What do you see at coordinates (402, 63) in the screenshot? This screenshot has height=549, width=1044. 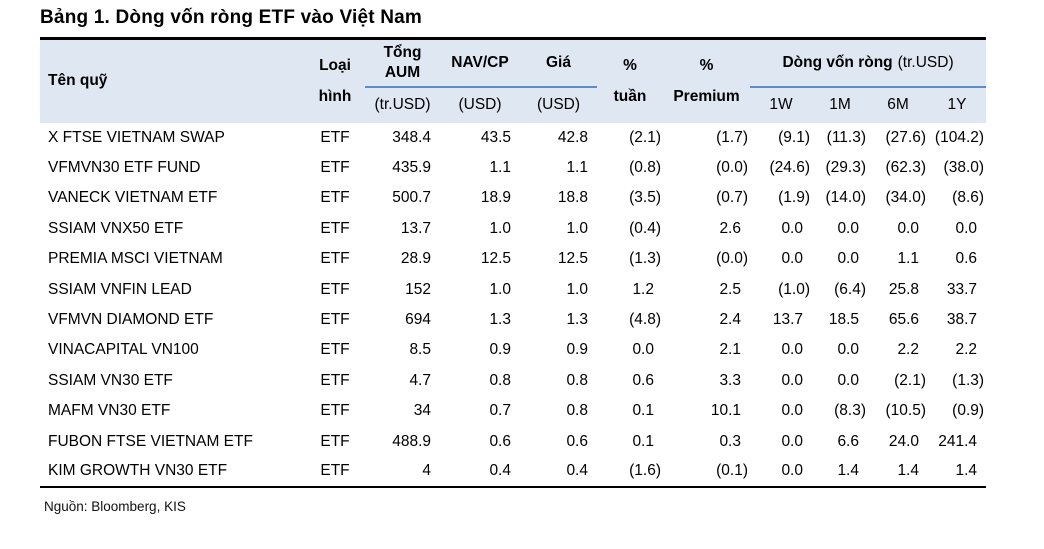 I see `col-header-total-aum: Tổng AUM` at bounding box center [402, 63].